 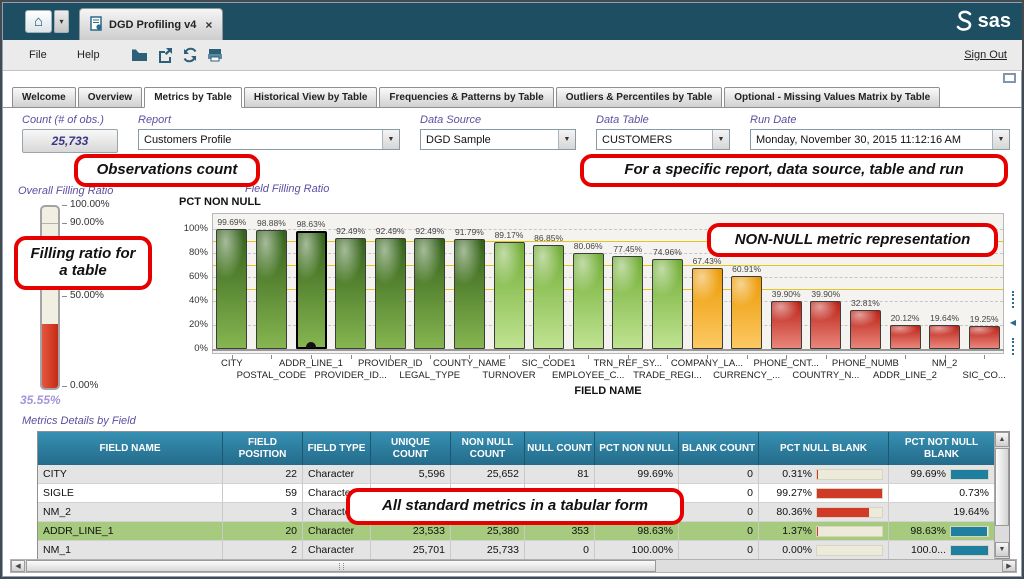 I want to click on home-button: ⌂, so click(x=38, y=21).